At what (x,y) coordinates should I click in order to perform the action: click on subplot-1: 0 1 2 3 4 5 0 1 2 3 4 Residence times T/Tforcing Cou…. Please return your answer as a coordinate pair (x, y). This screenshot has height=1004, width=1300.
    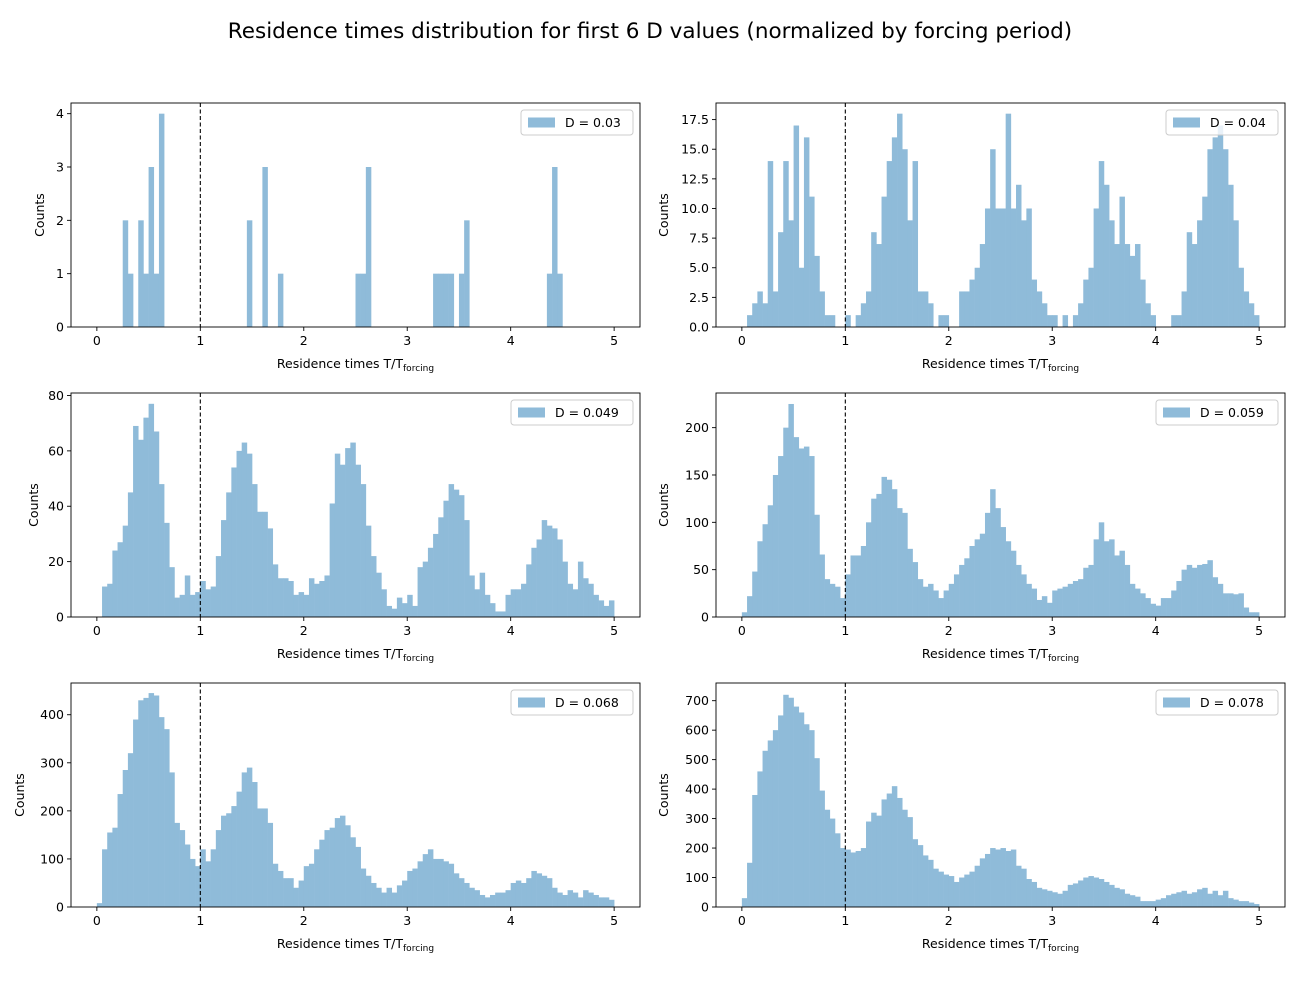
    Looking at the image, I should click on (336, 238).